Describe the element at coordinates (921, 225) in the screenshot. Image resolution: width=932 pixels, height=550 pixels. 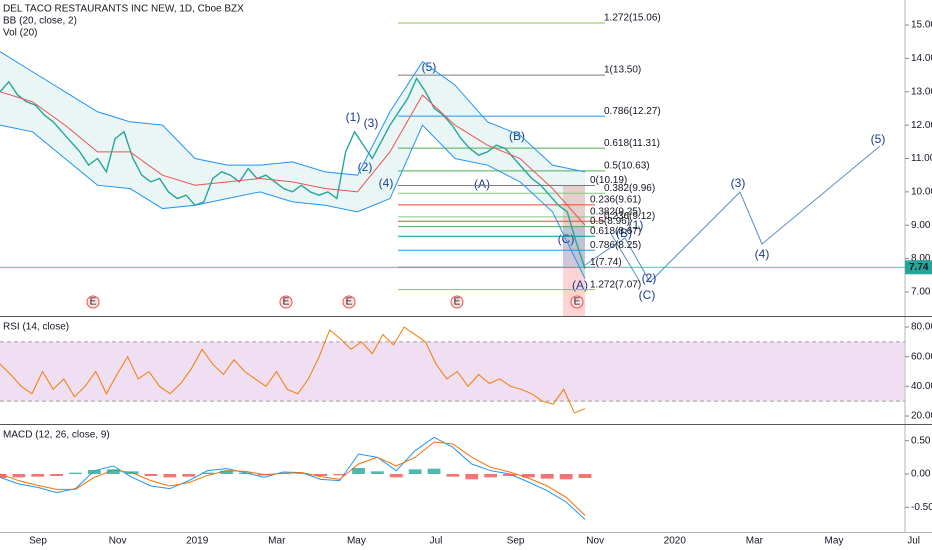
I see `y-tick-label: 9.00` at that location.